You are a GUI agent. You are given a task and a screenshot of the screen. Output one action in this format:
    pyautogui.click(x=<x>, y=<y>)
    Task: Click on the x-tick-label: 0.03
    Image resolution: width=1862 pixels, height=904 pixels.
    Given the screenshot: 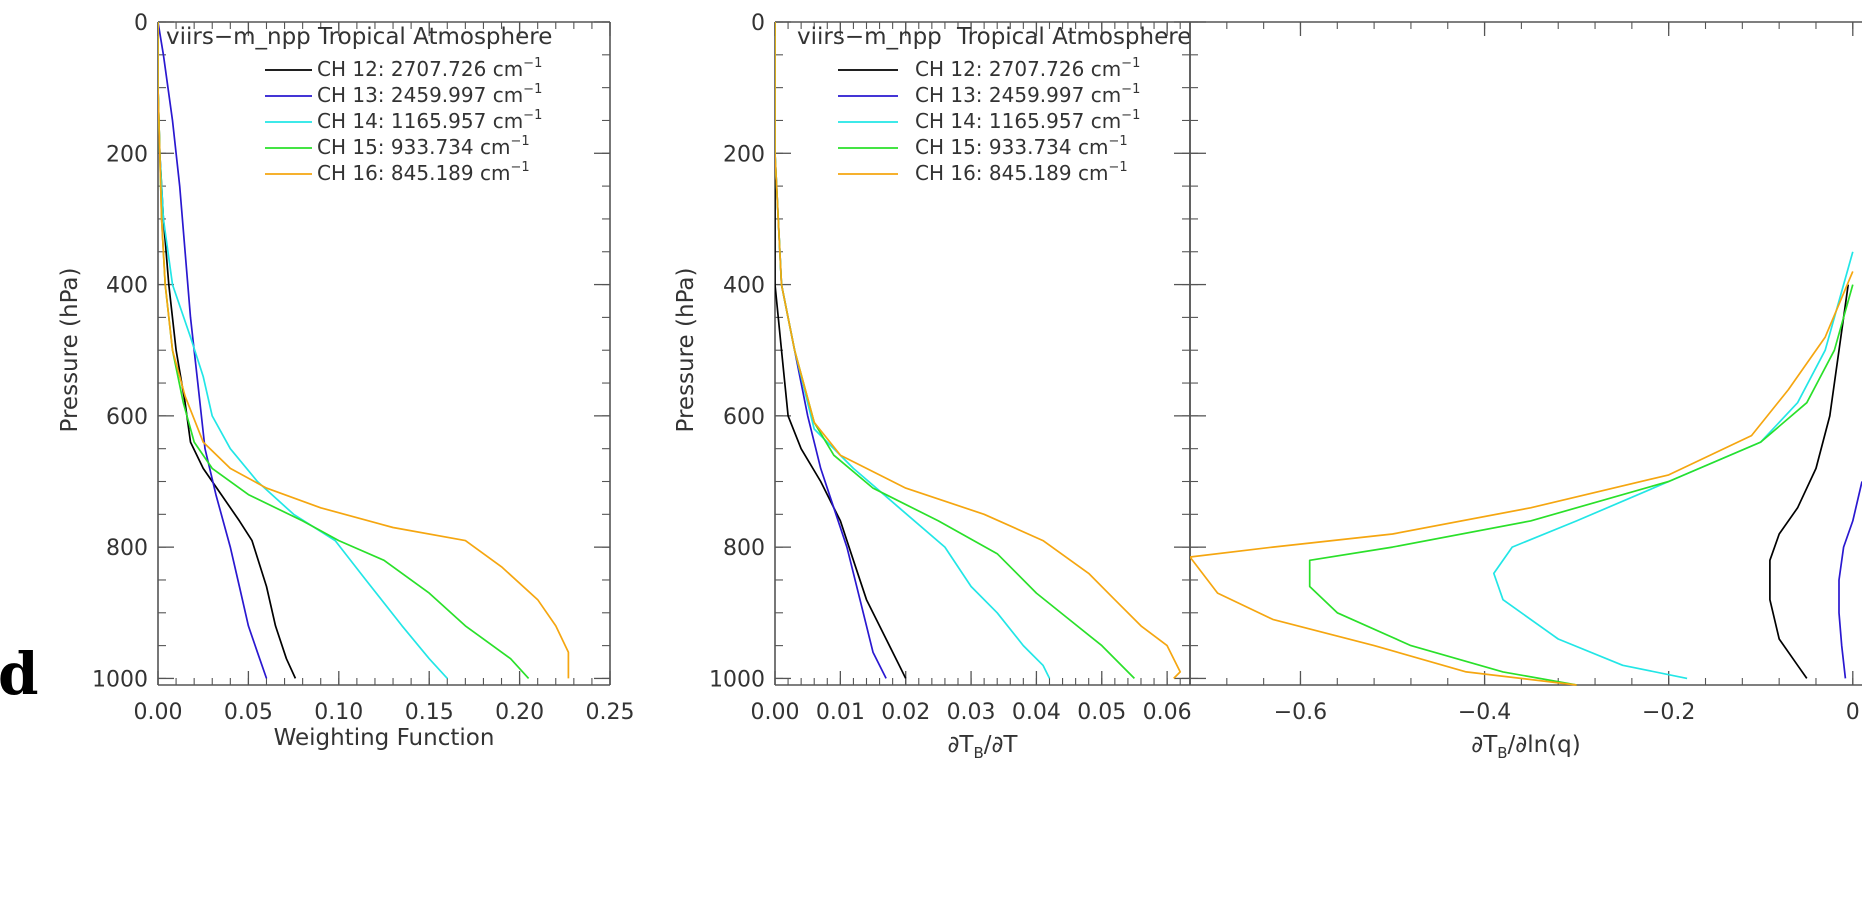 What is the action you would take?
    pyautogui.click(x=971, y=712)
    